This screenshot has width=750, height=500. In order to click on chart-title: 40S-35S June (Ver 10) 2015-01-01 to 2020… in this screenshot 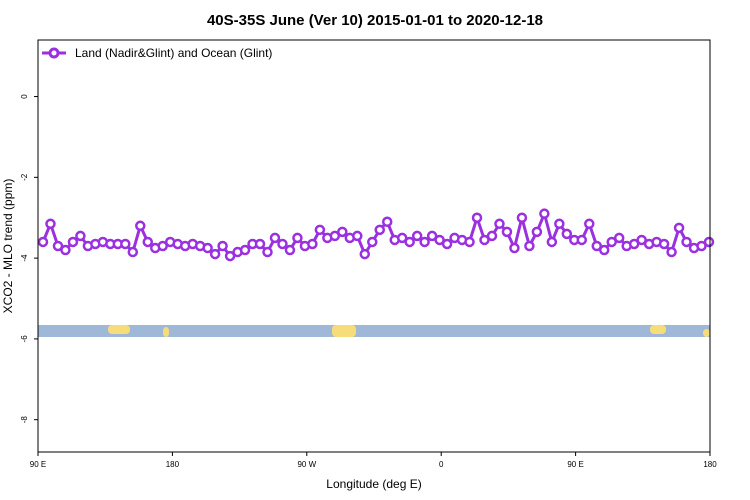, I will do `click(375, 20)`.